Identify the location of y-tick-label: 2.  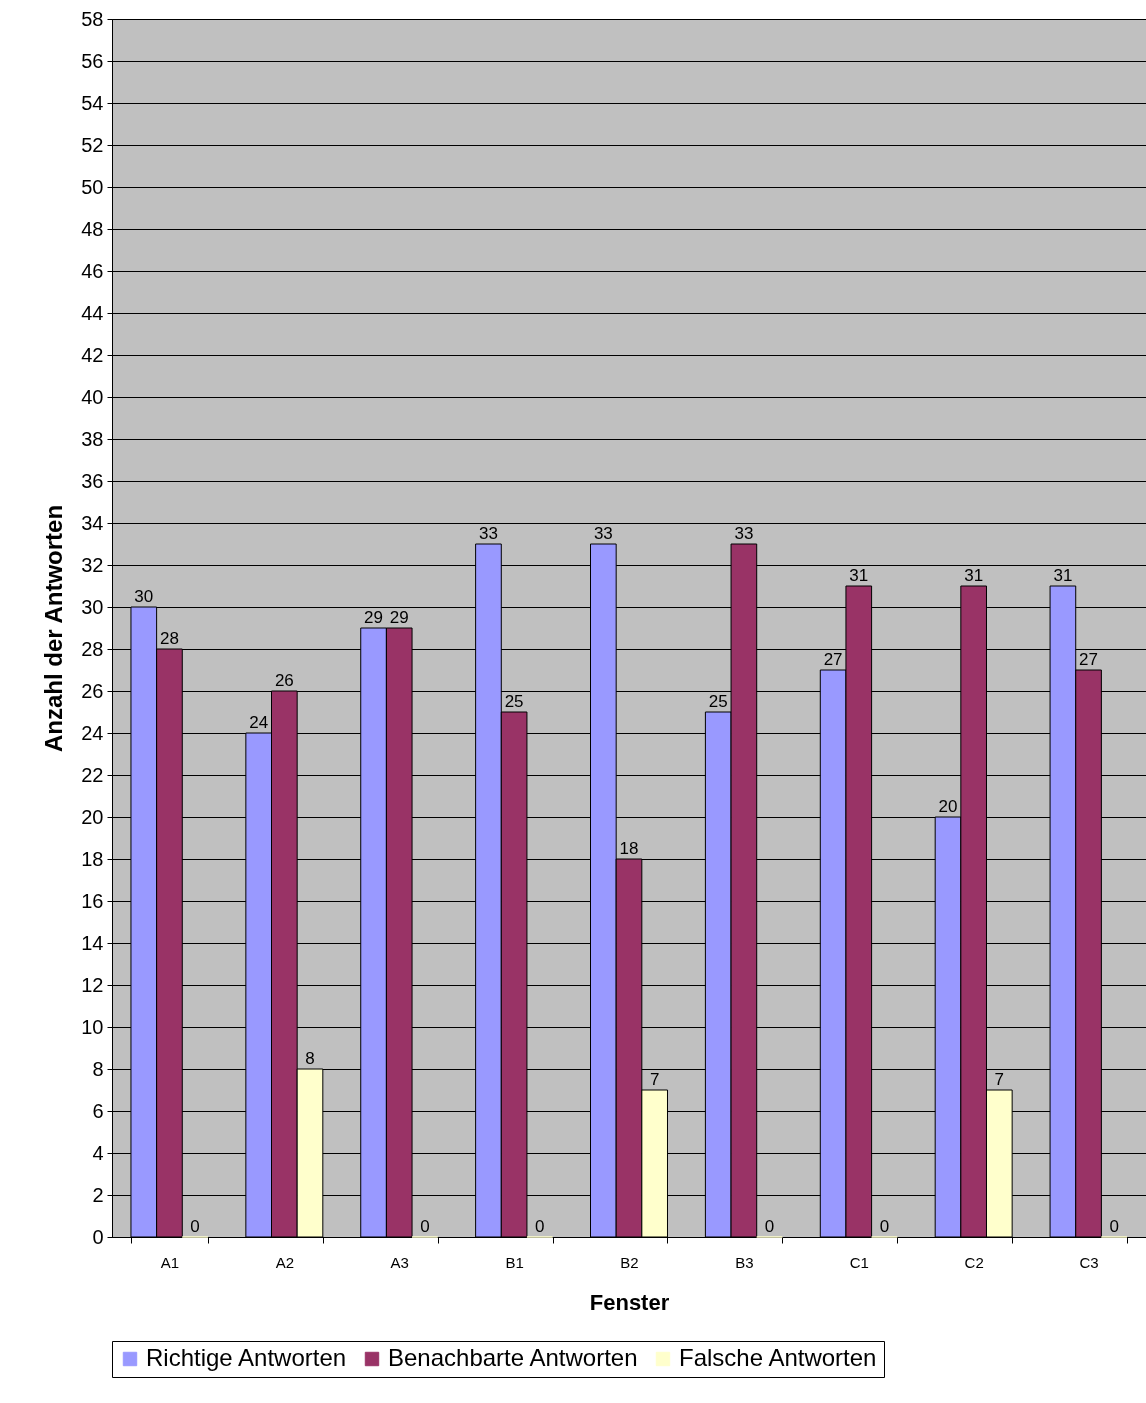
(98, 1194).